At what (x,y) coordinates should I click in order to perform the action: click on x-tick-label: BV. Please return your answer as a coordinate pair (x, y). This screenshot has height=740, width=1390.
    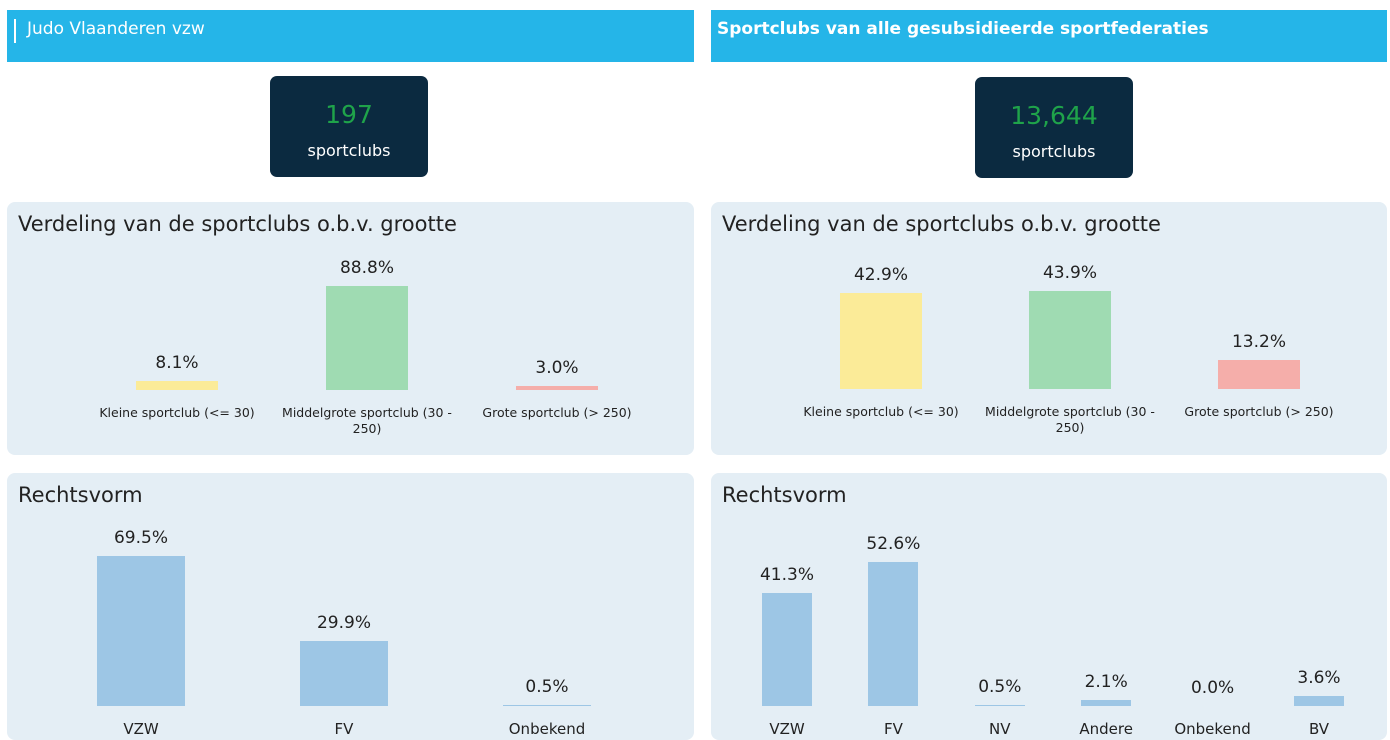
    Looking at the image, I should click on (1319, 729).